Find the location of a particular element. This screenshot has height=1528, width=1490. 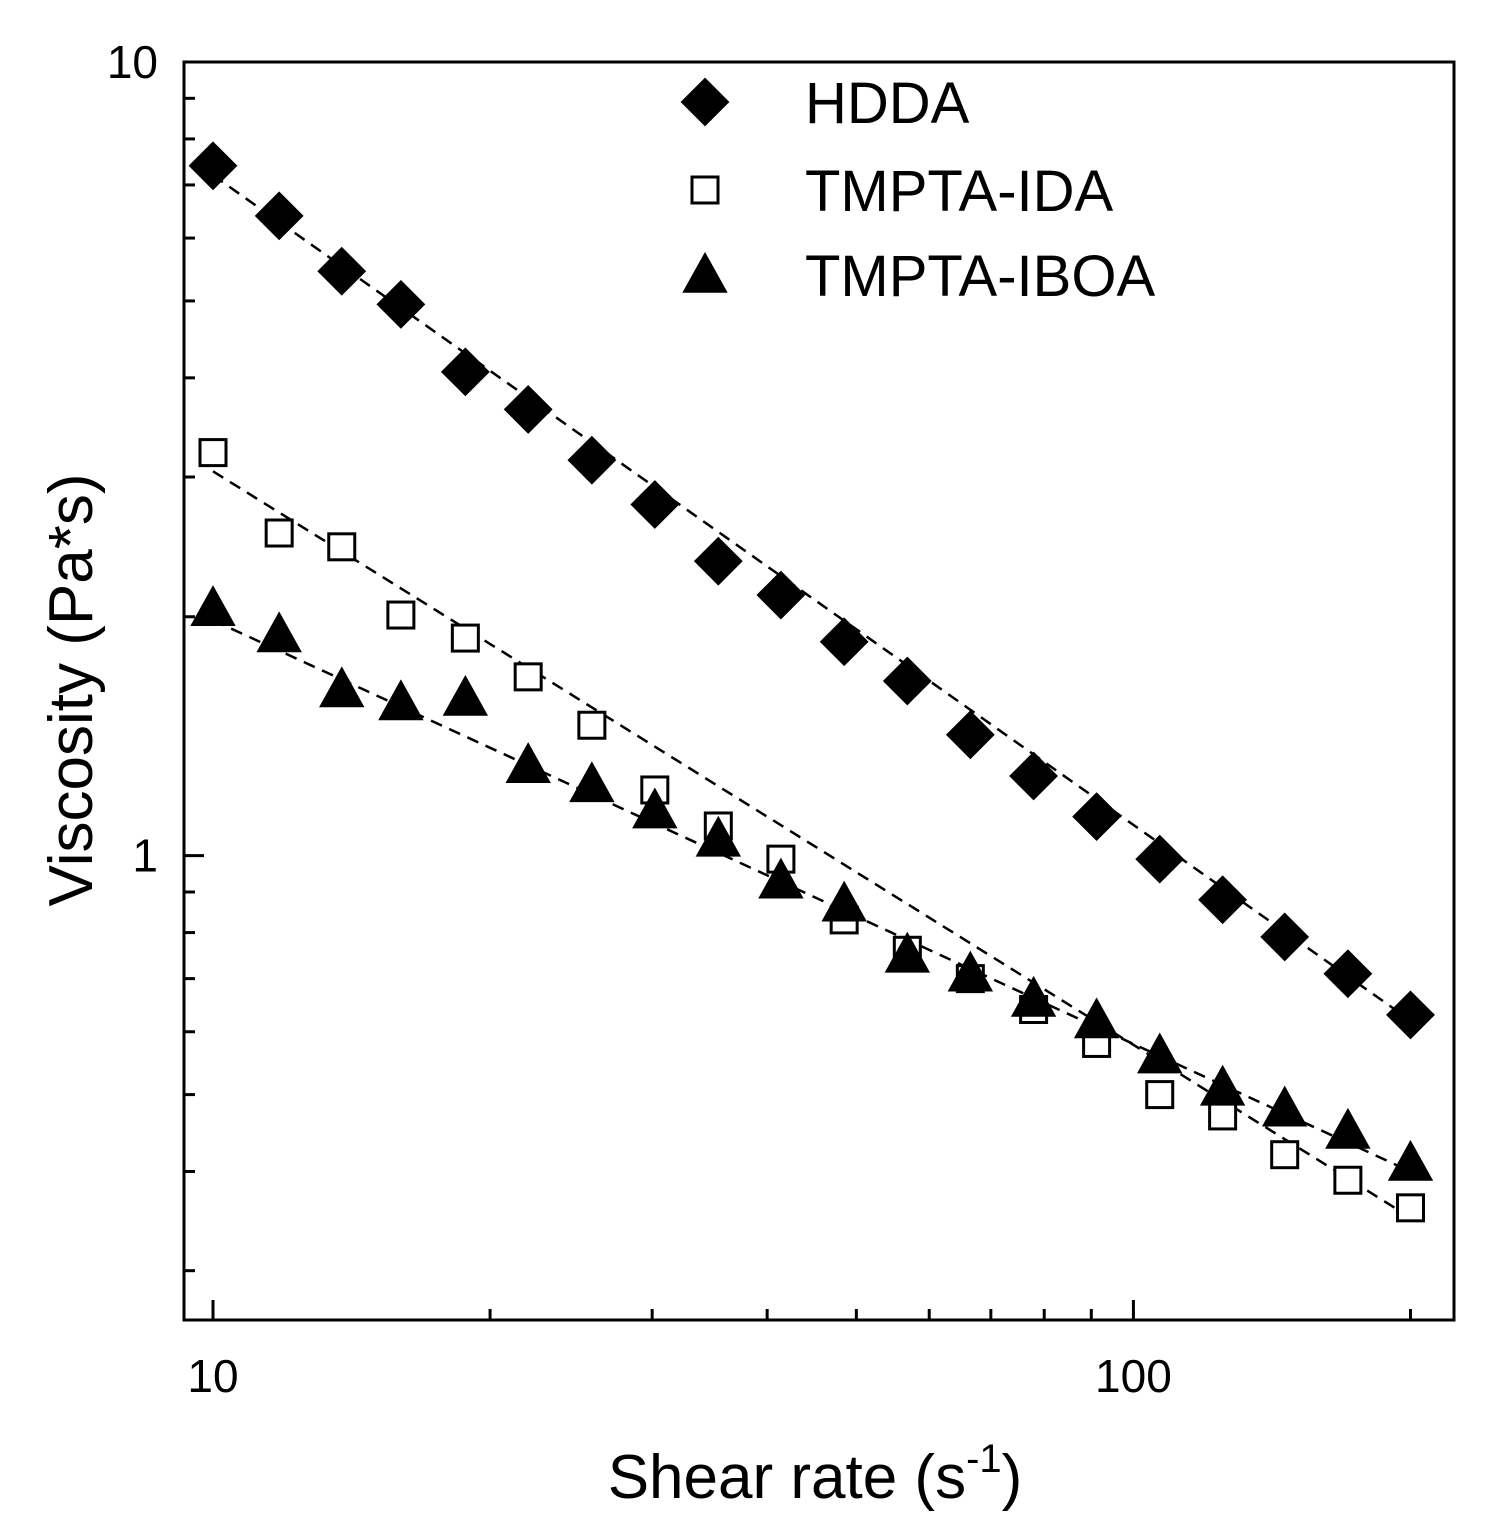

x-axis-title-main: Shear rate (s is located at coordinates (787, 1477).